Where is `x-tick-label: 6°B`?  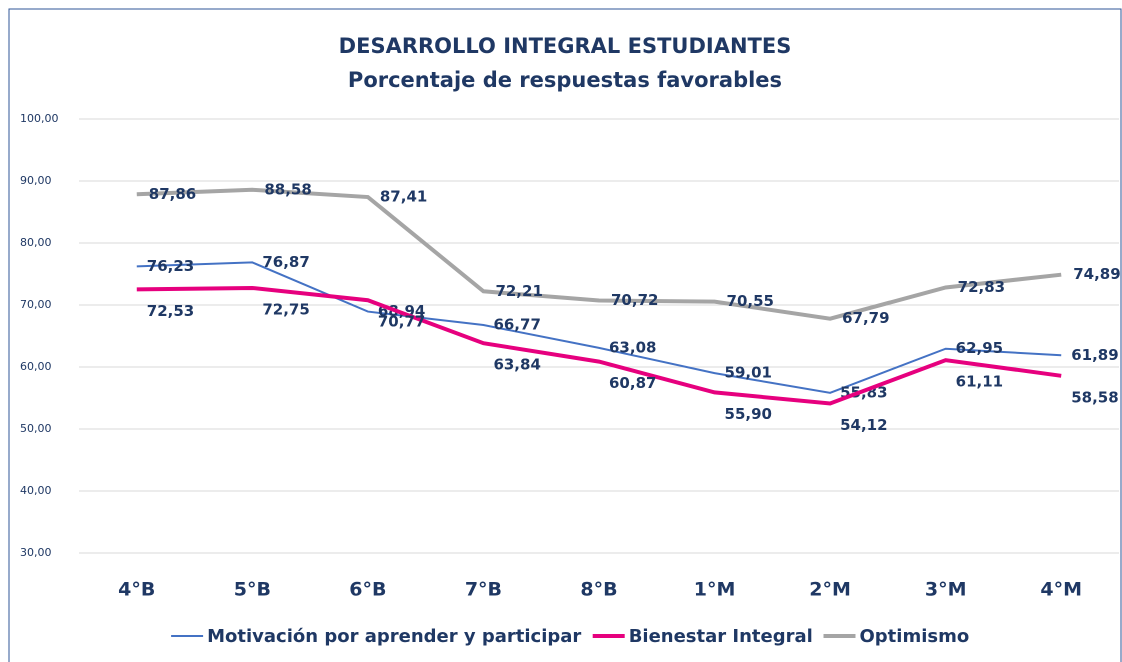 x-tick-label: 6°B is located at coordinates (367, 590).